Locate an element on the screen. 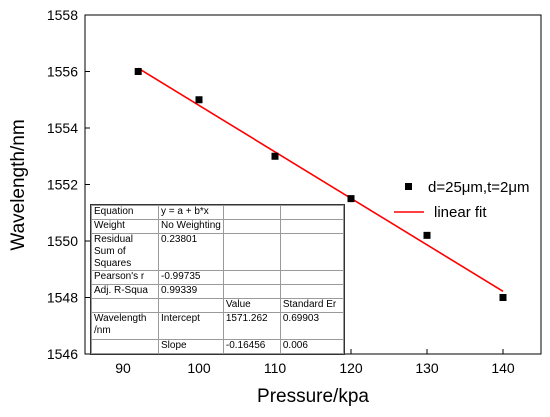 The width and height of the screenshot is (550, 417). x-tick-label: 140 is located at coordinates (503, 368).